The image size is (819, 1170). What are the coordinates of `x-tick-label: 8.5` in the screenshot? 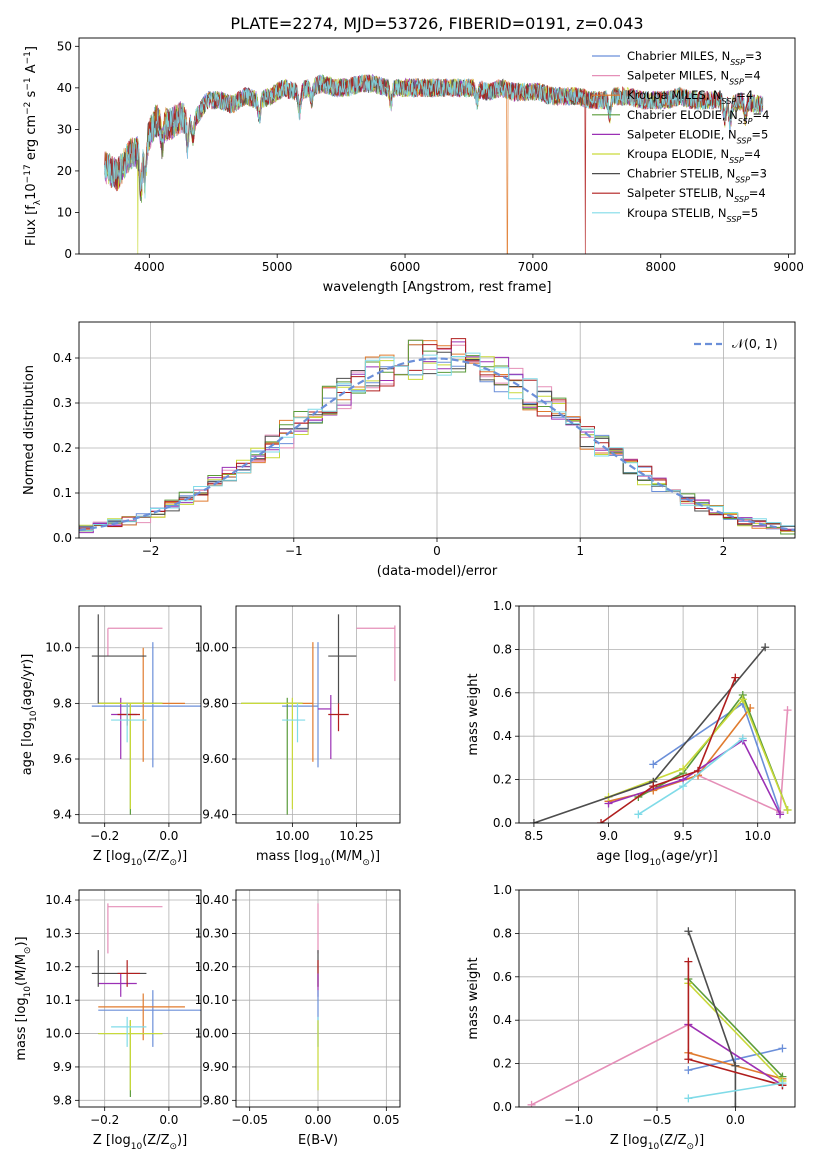 It's located at (533, 836).